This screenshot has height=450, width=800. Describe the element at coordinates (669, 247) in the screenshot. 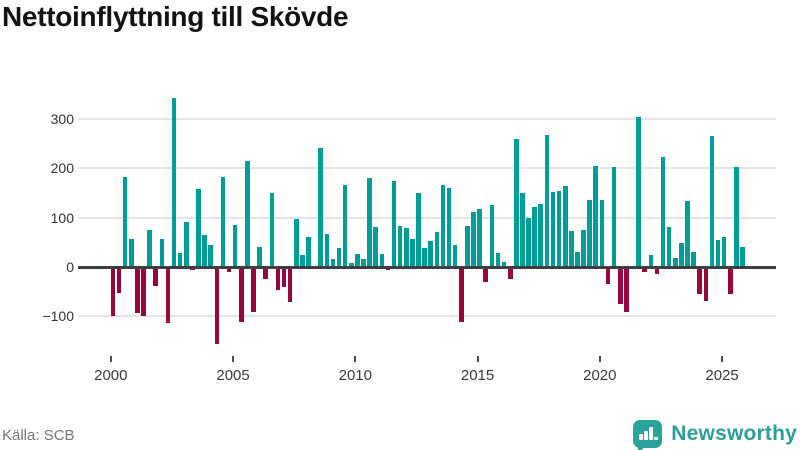

I see `bar-2022-q4` at that location.